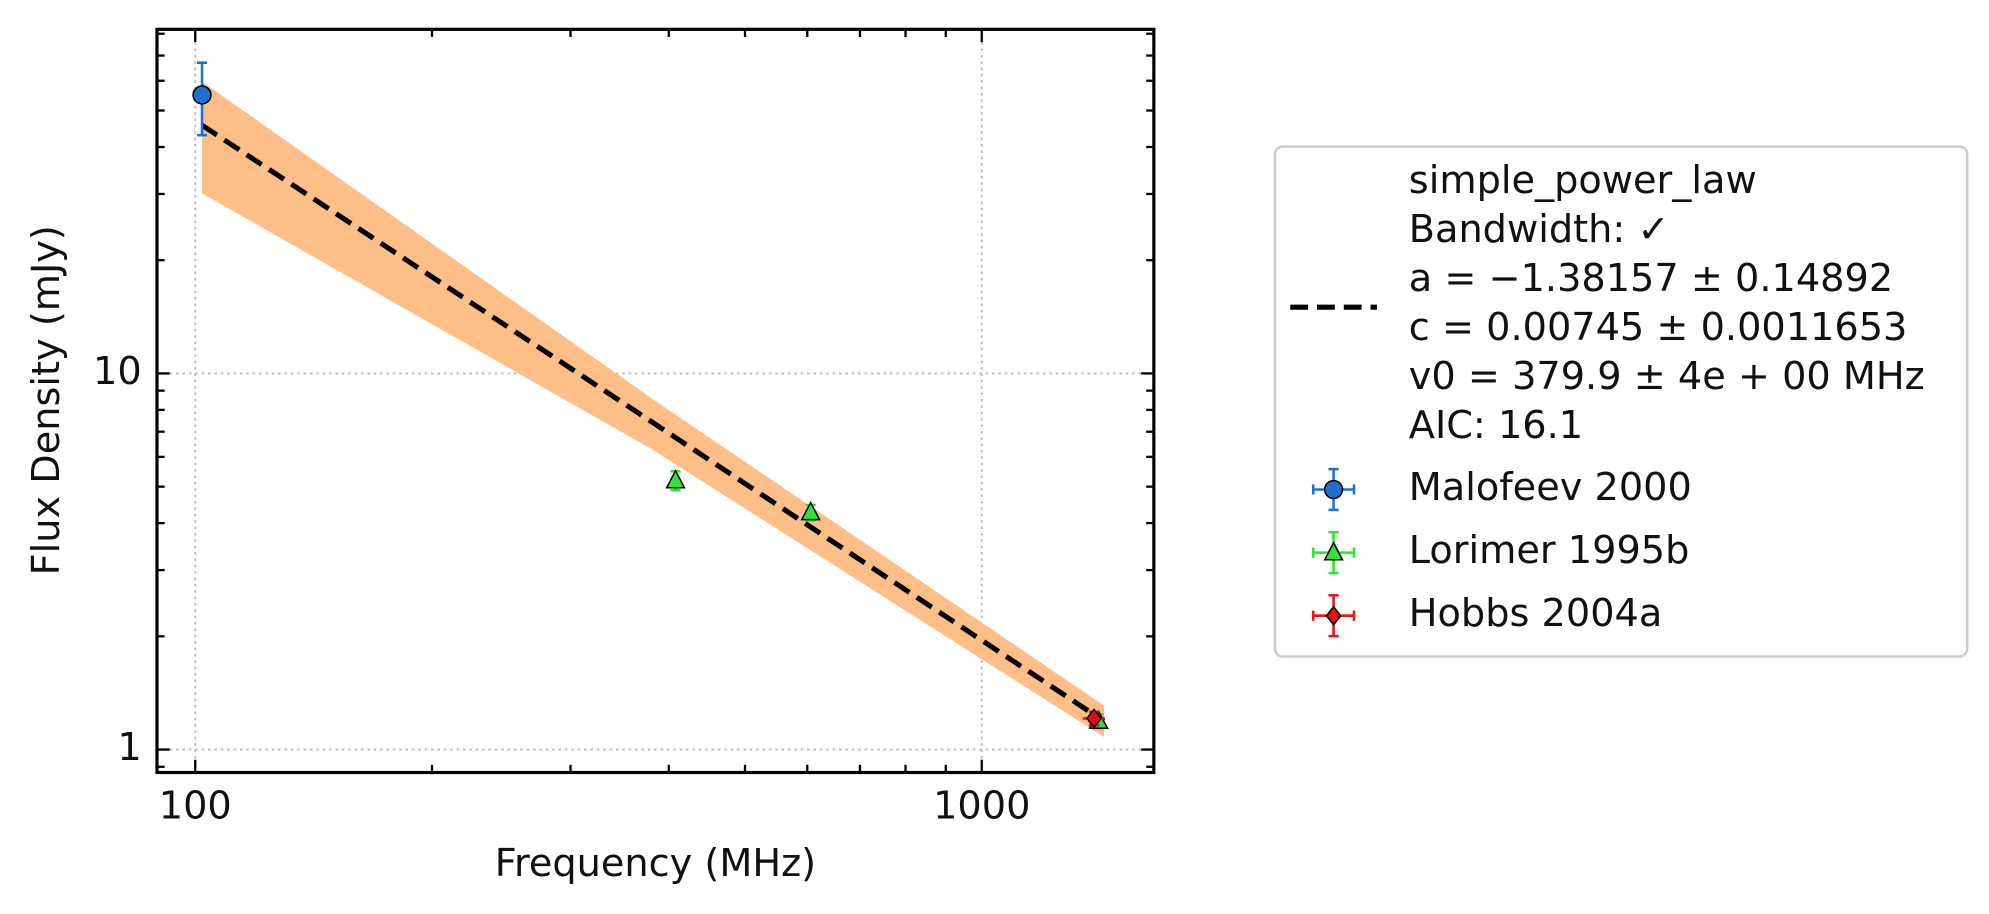 Image resolution: width=1989 pixels, height=914 pixels. Describe the element at coordinates (1496, 426) in the screenshot. I see `legend-label: AIC: 16.1` at that location.